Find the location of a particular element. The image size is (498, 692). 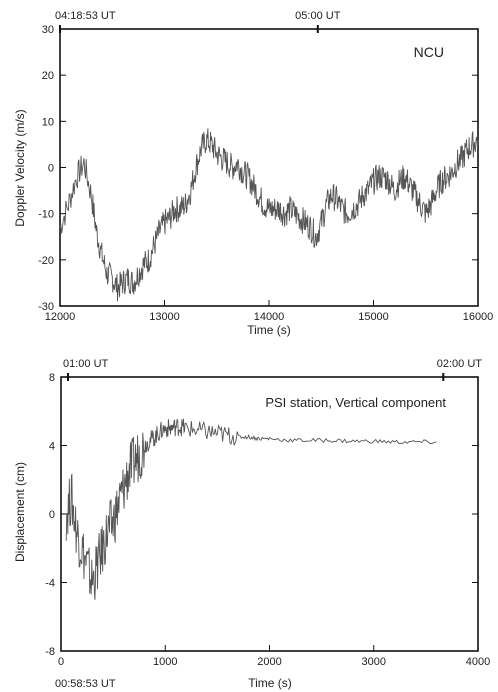

top-axis-label: 02:00 UT is located at coordinates (460, 364).